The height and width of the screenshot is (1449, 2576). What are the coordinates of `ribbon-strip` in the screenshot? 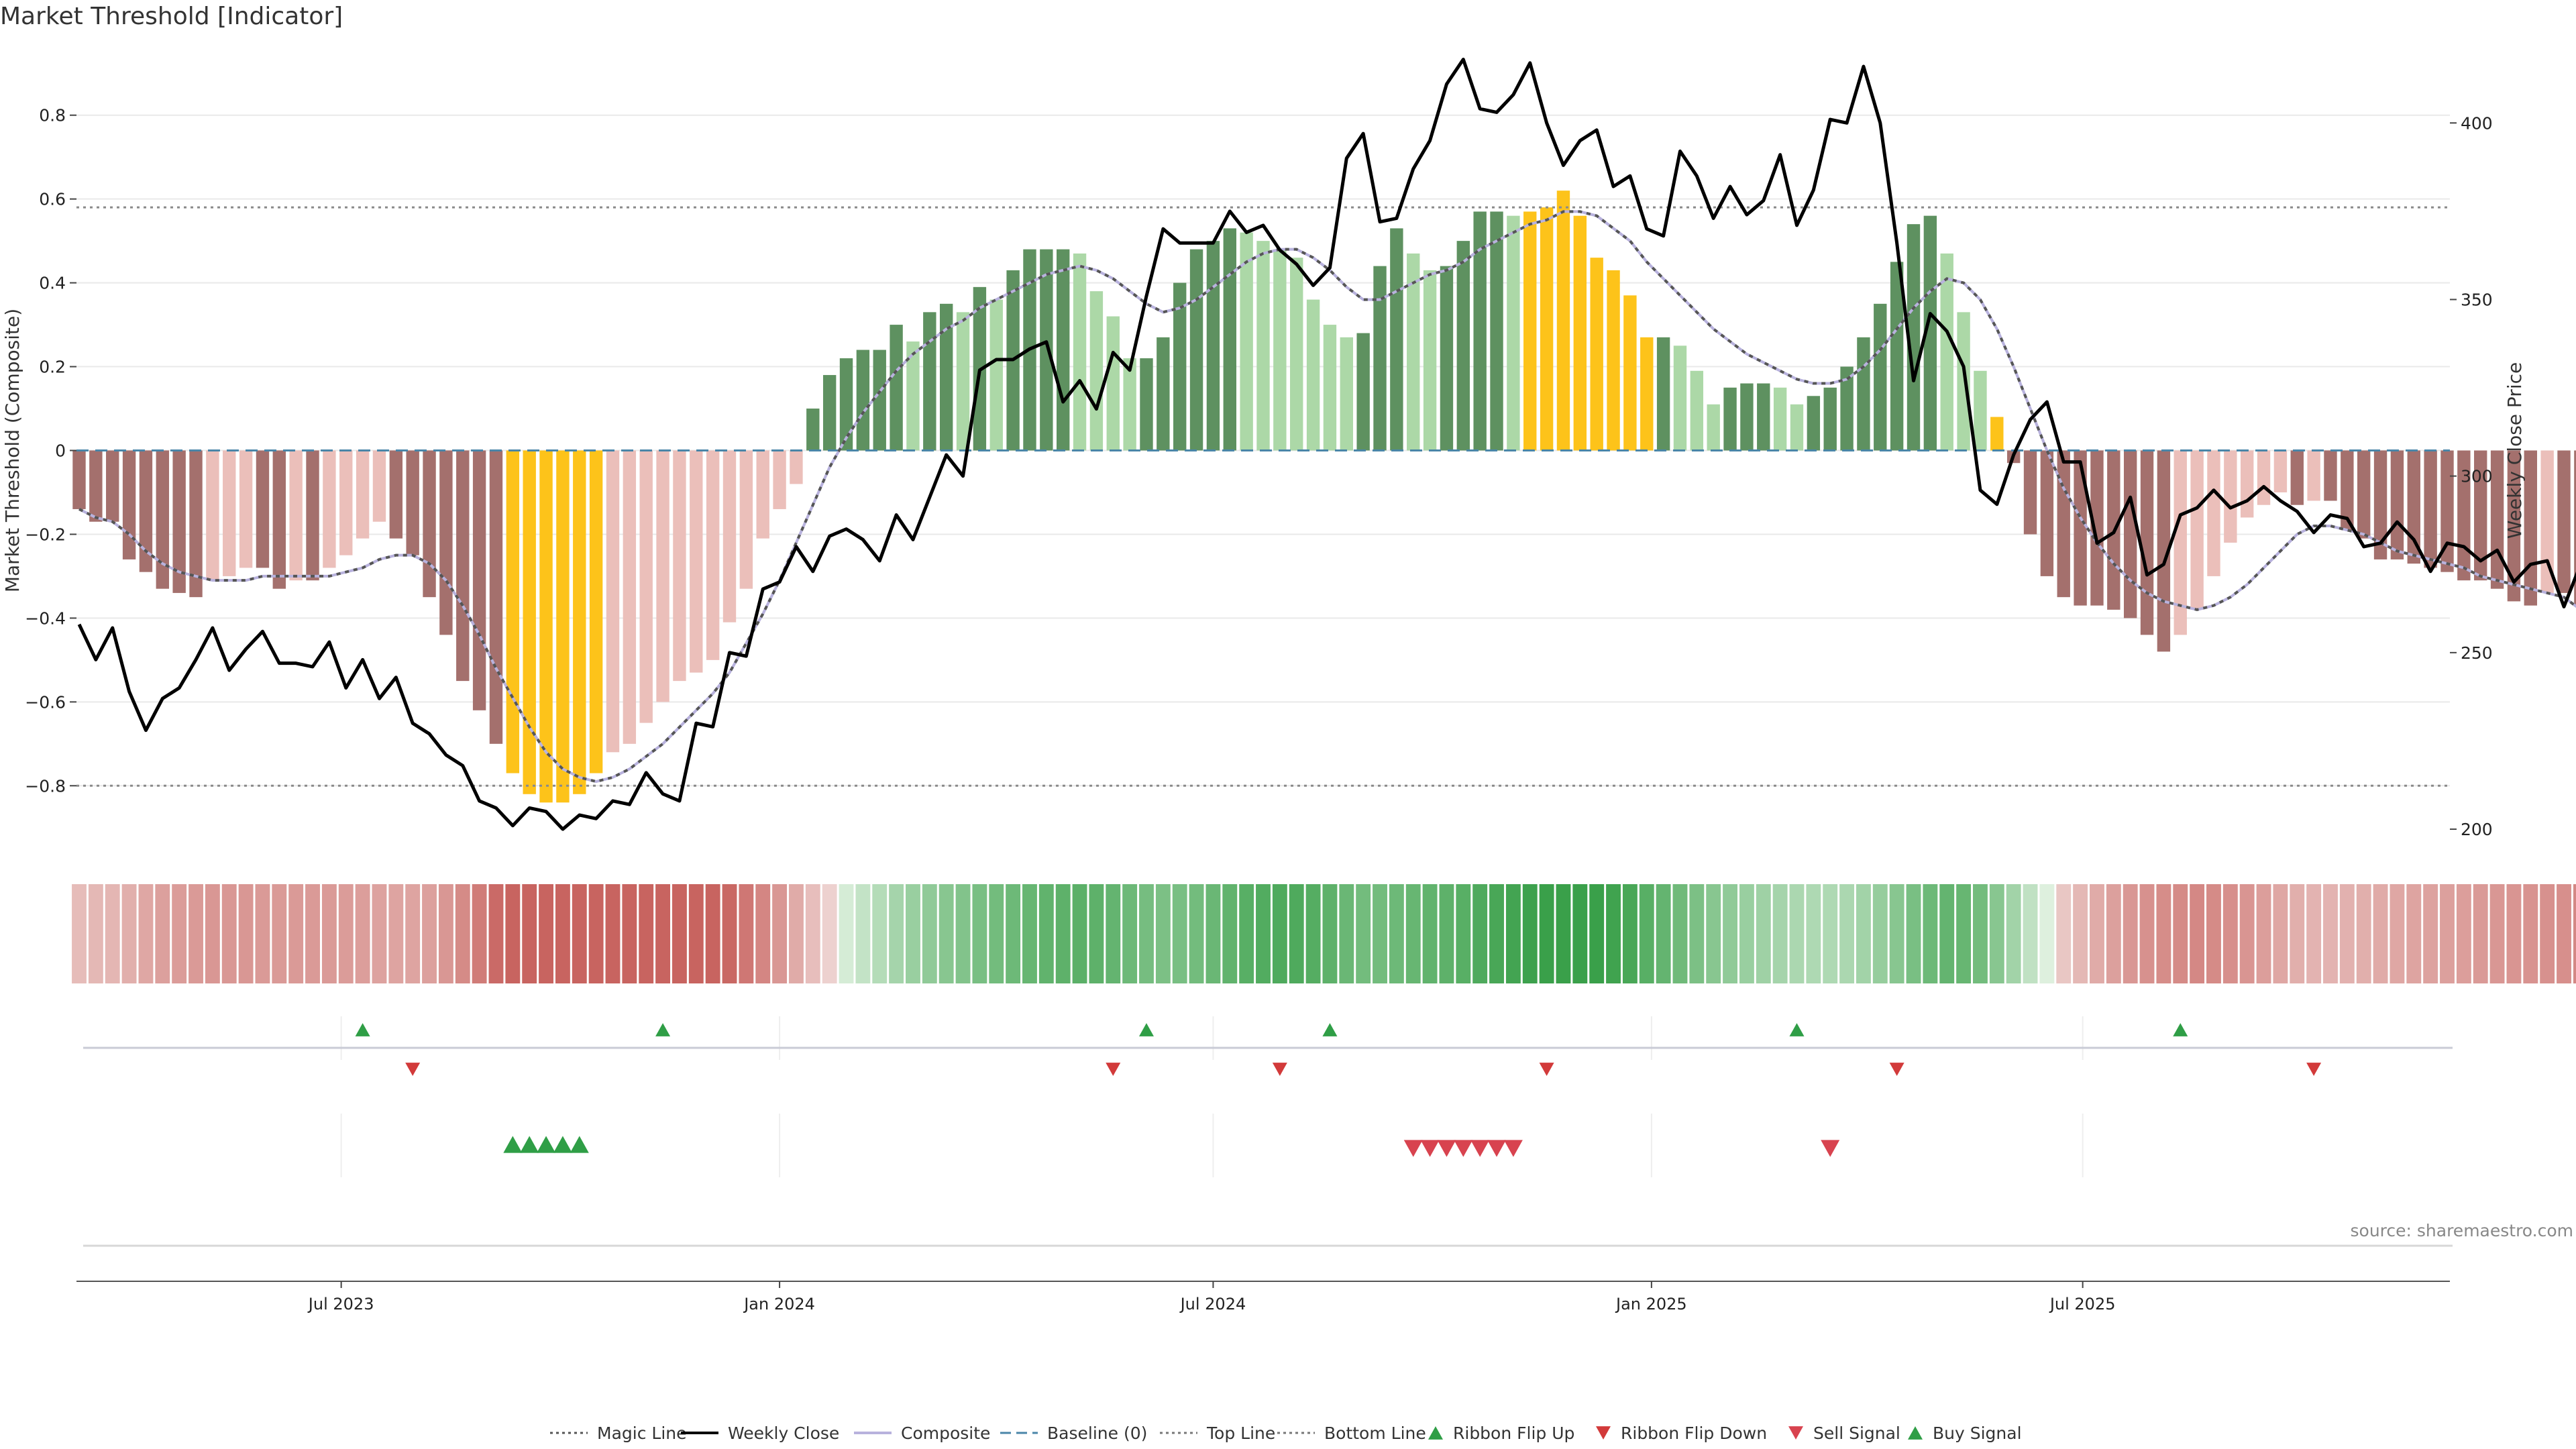 It's located at (1324, 933).